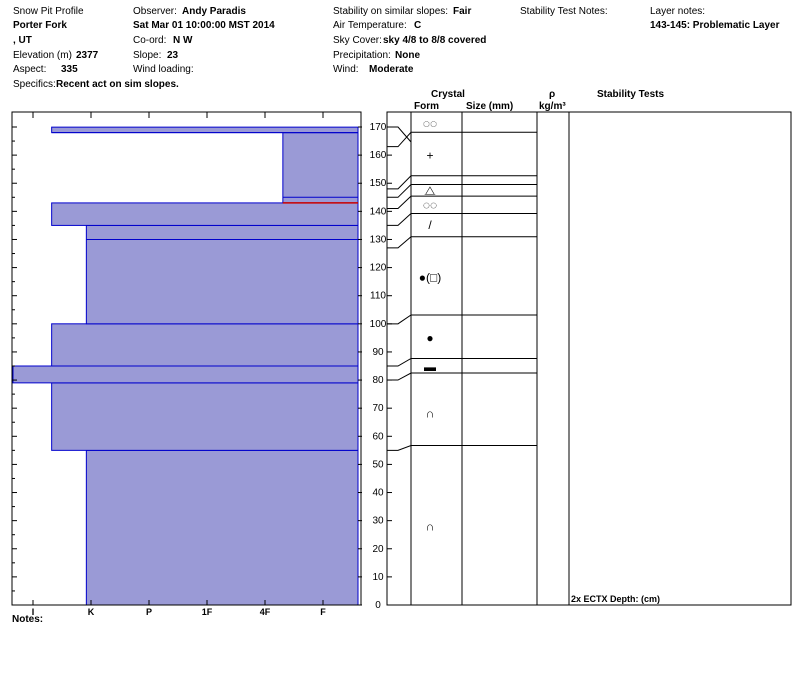 This screenshot has width=800, height=676. I want to click on height-label-20: 20, so click(378, 549).